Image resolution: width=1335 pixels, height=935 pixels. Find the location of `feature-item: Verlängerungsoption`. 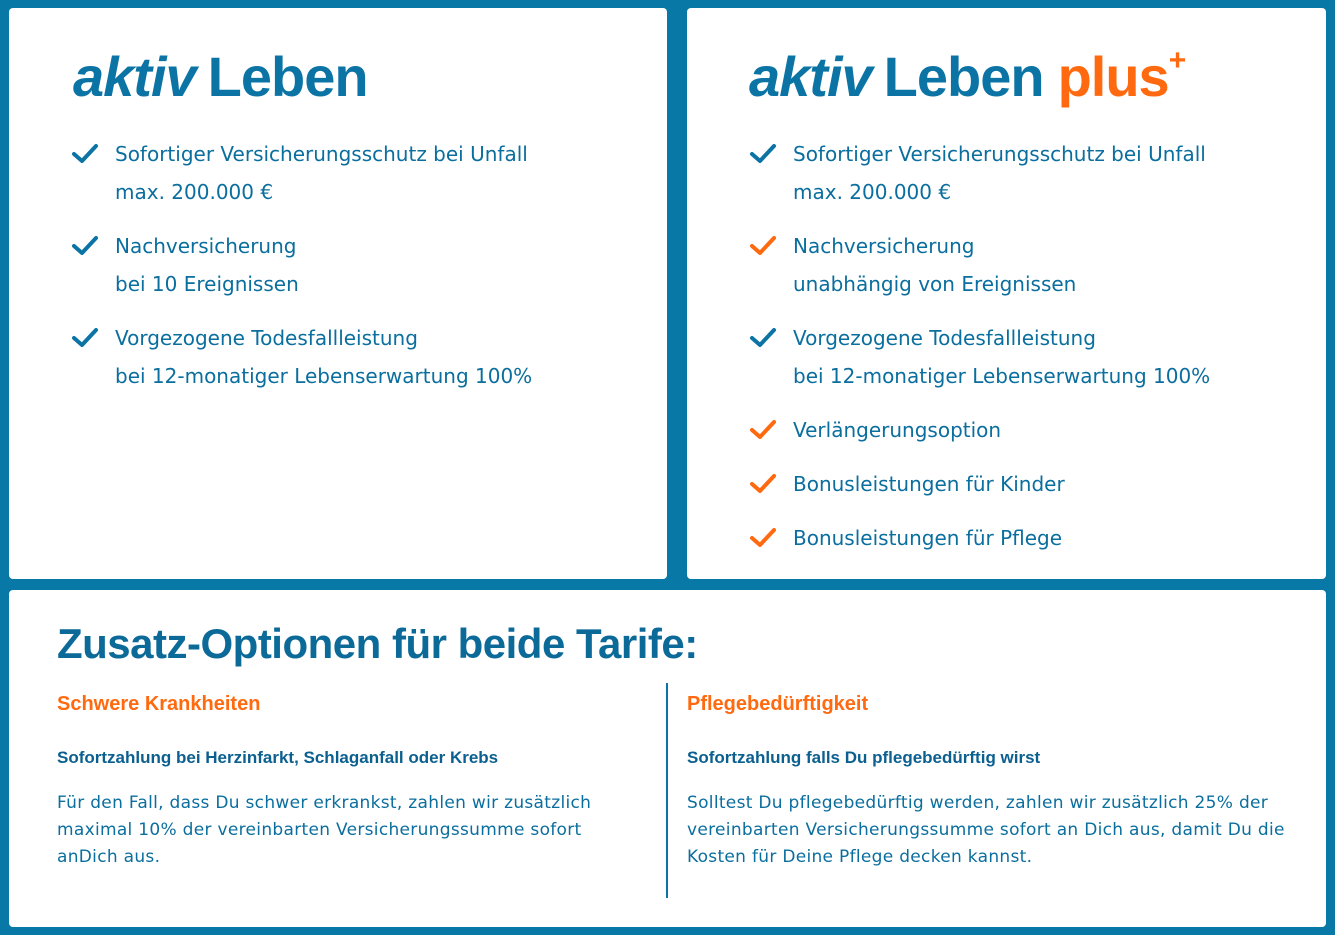

feature-item: Verlängerungsoption is located at coordinates (979, 430).